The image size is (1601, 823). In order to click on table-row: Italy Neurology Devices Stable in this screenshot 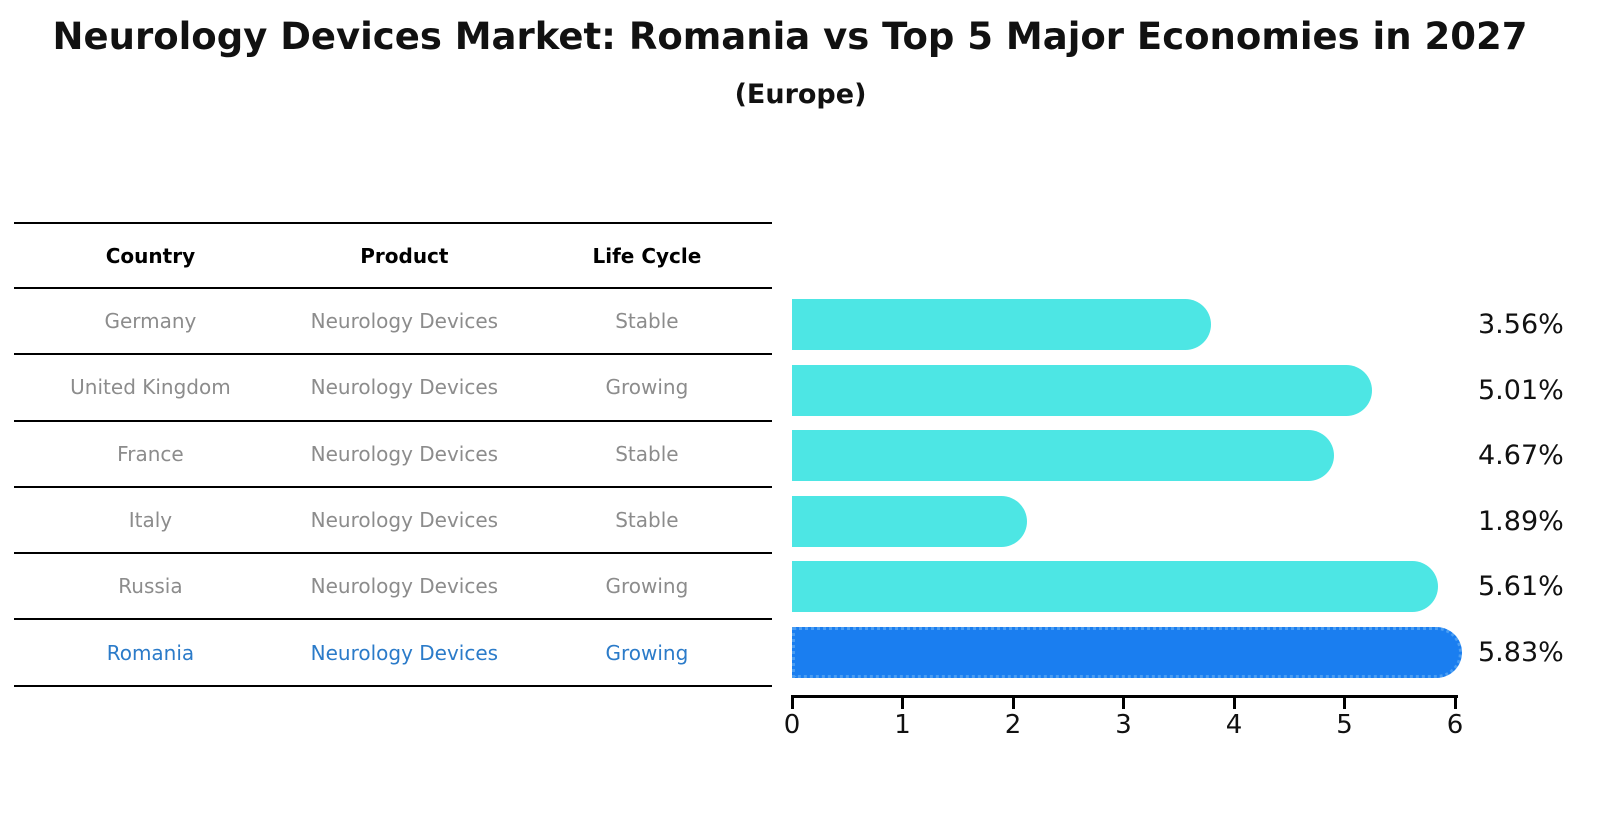, I will do `click(393, 521)`.